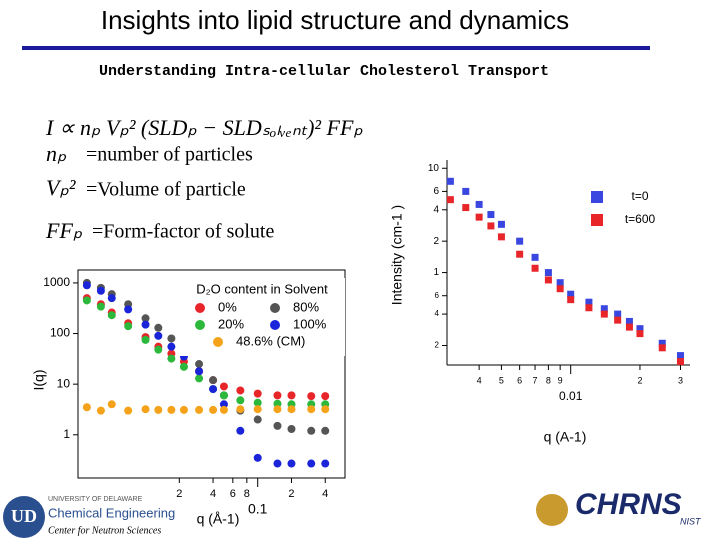 This screenshot has height=540, width=720. What do you see at coordinates (204, 127) in the screenshot?
I see `formula: I ∝ nₚ Vₚ² (SLDₚ − SLDₛₒₗᵥₑₙₜ)² FFₚ` at bounding box center [204, 127].